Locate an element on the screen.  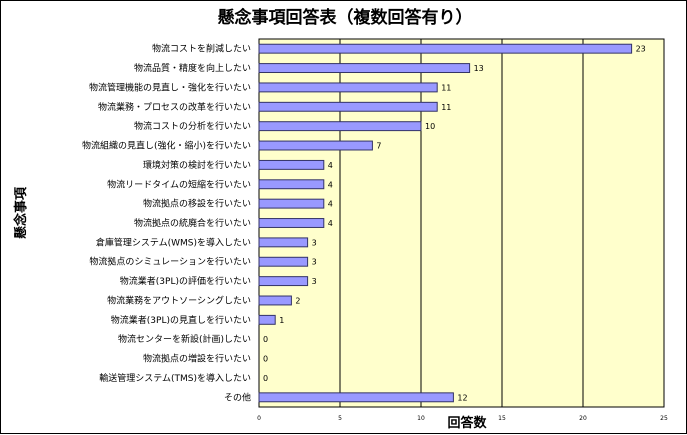
x-tick-label: 0 is located at coordinates (259, 418).